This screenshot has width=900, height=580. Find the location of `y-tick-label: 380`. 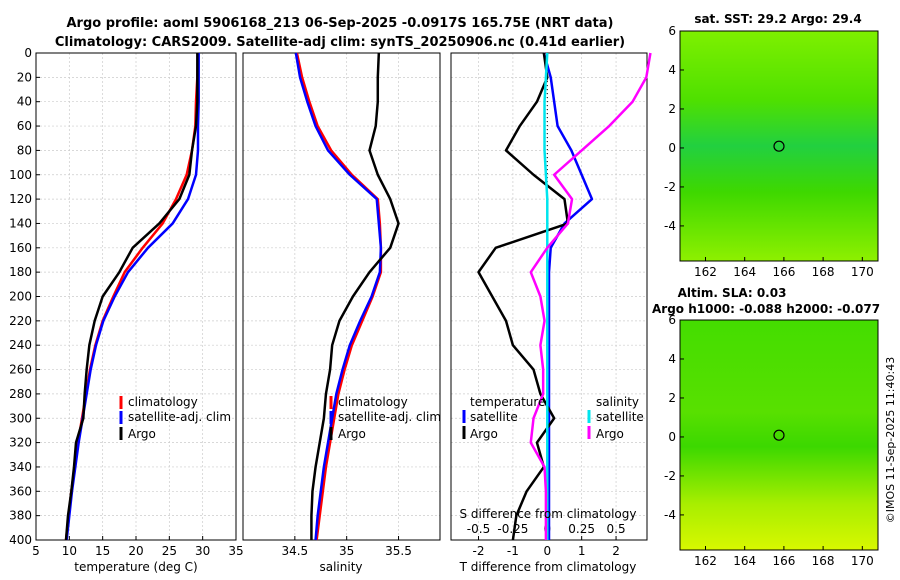

y-tick-label: 380 is located at coordinates (20, 516).